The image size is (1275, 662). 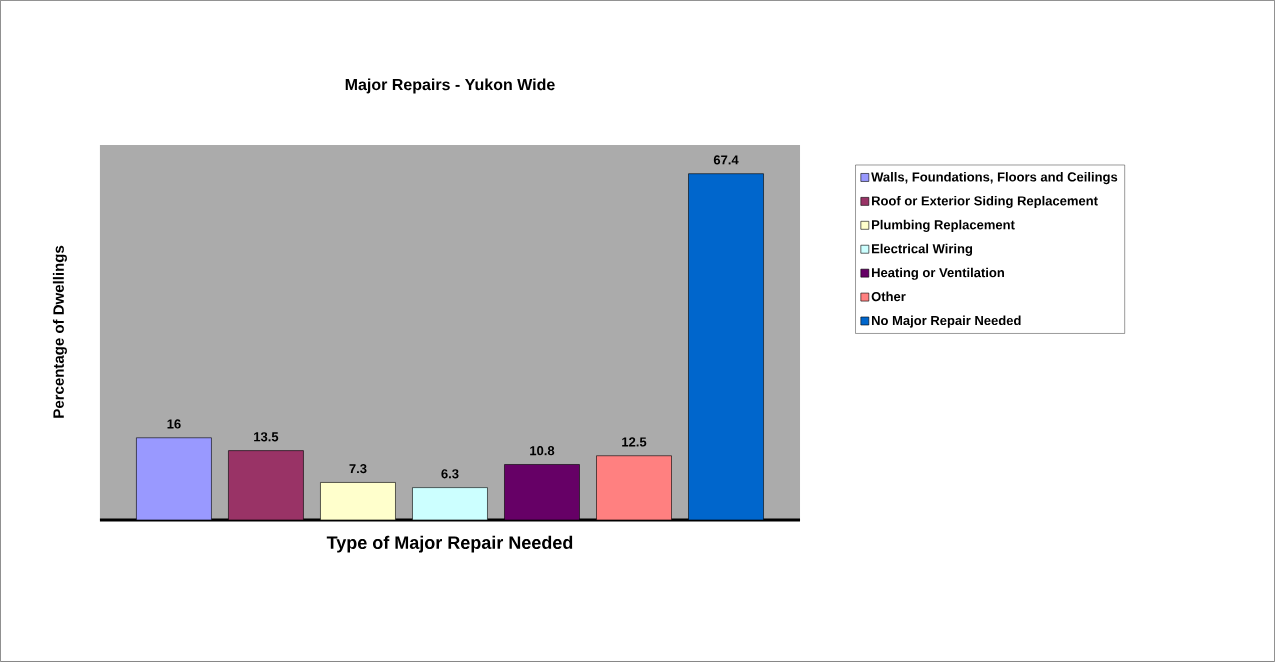 What do you see at coordinates (922, 249) in the screenshot?
I see `legend-label: Electrical Wiring` at bounding box center [922, 249].